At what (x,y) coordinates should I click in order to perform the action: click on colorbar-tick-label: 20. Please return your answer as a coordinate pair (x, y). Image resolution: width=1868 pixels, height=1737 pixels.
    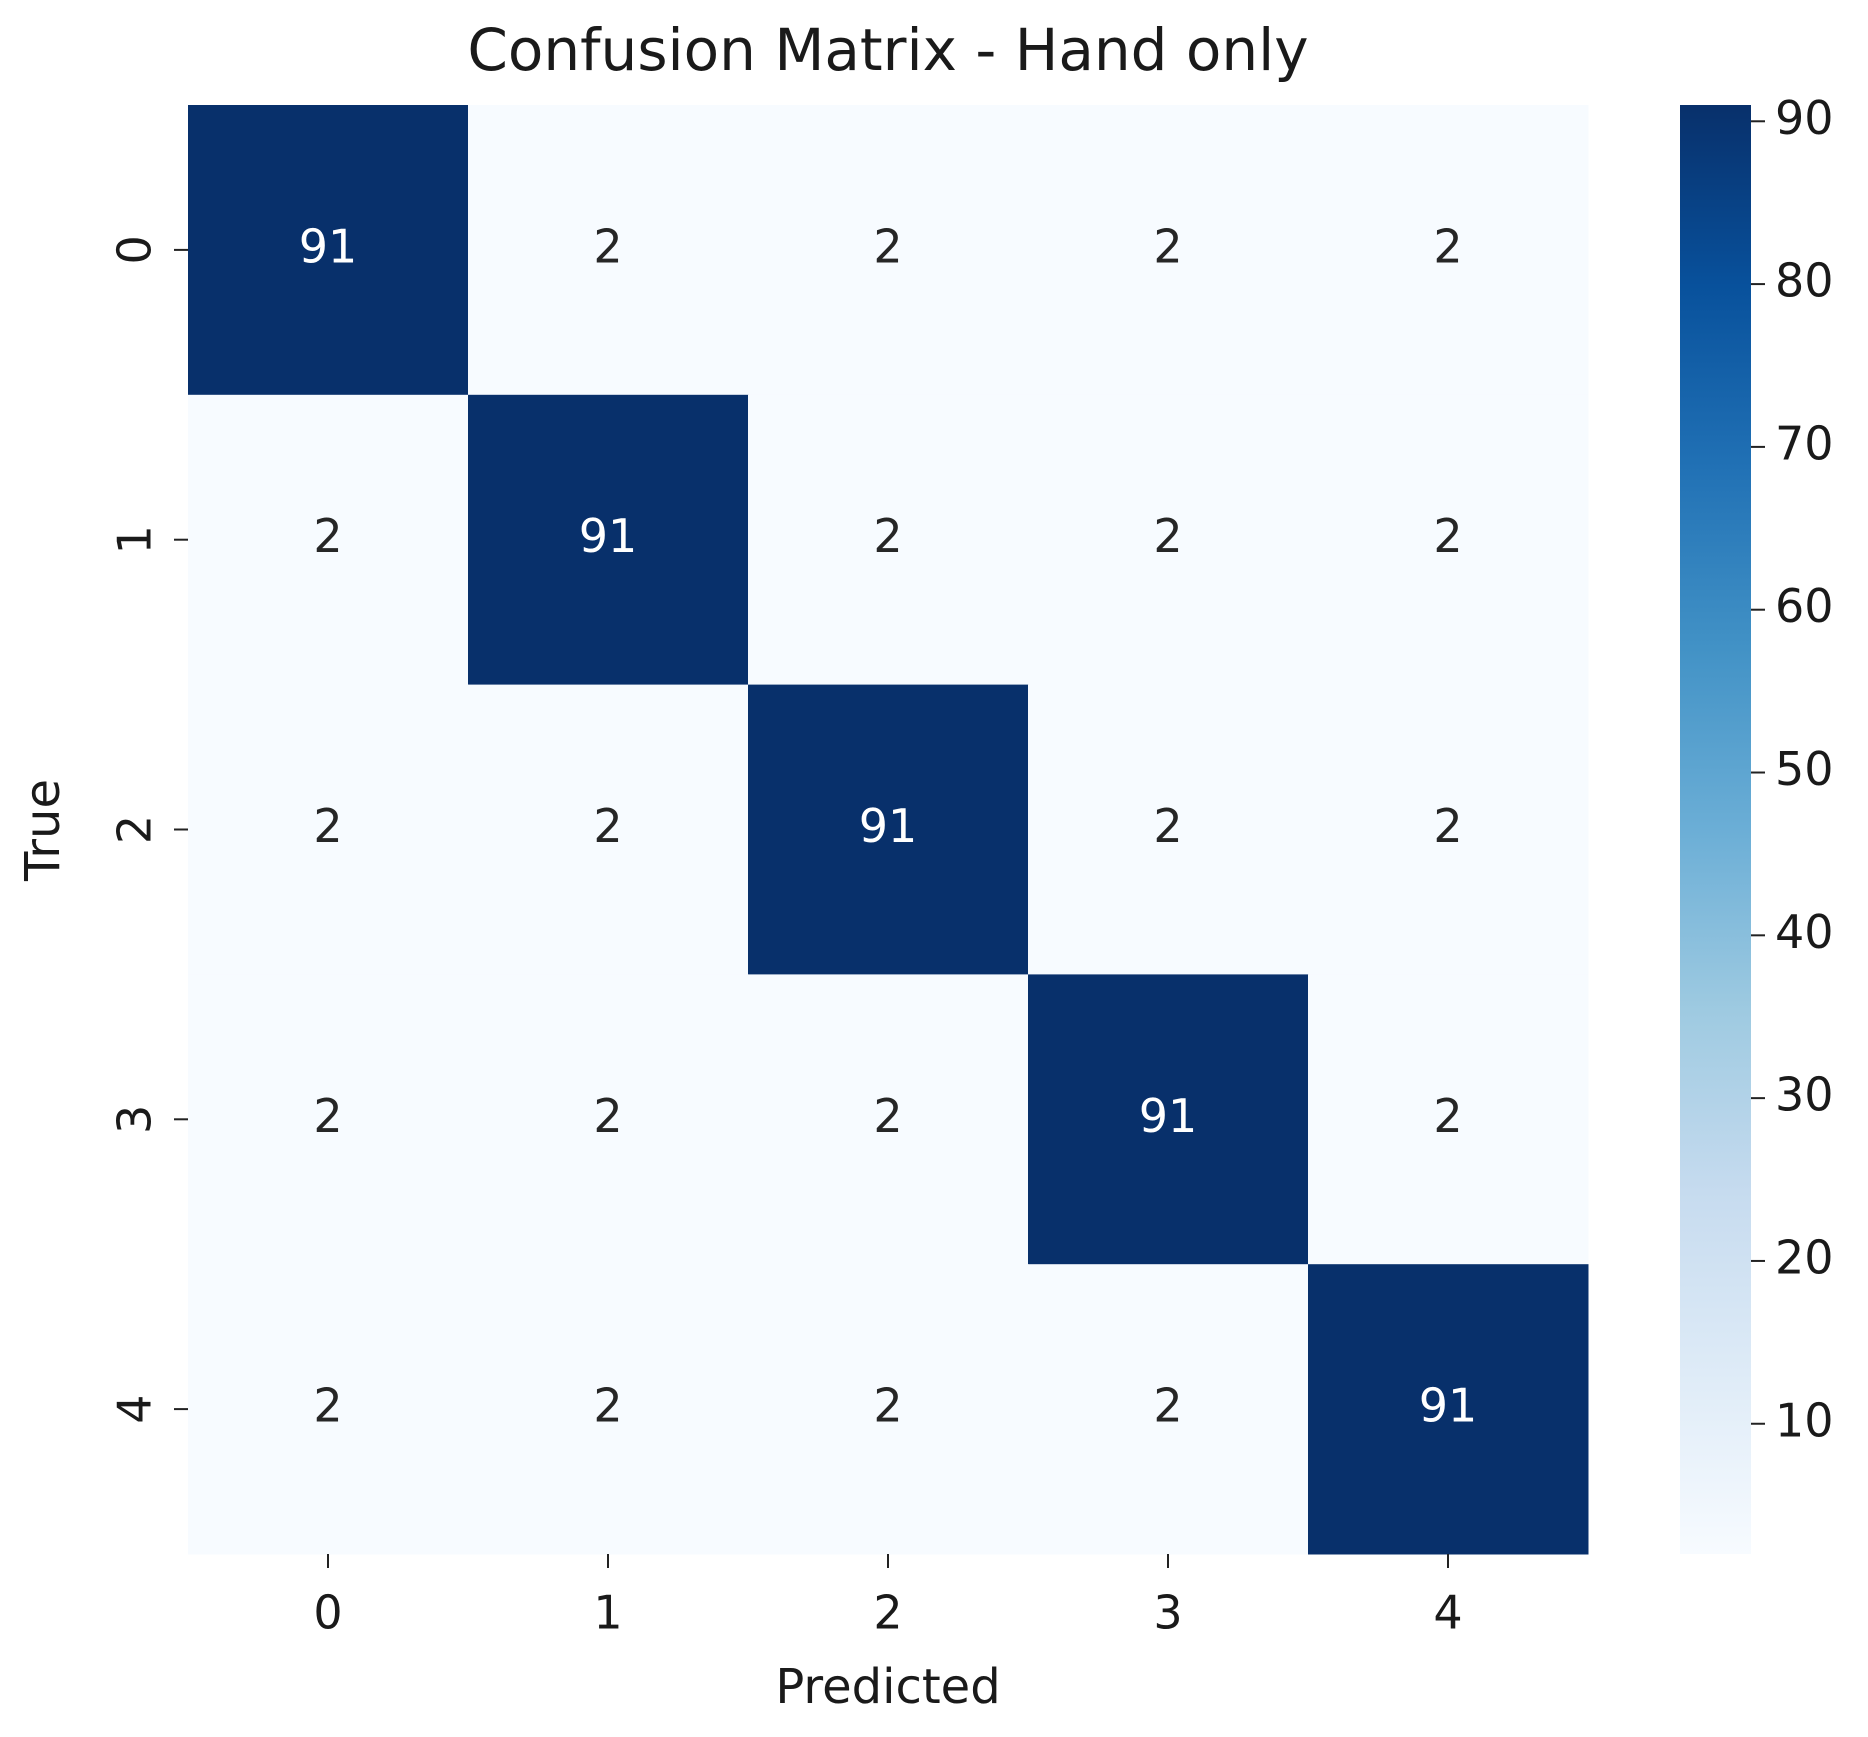
    Looking at the image, I should click on (1804, 1257).